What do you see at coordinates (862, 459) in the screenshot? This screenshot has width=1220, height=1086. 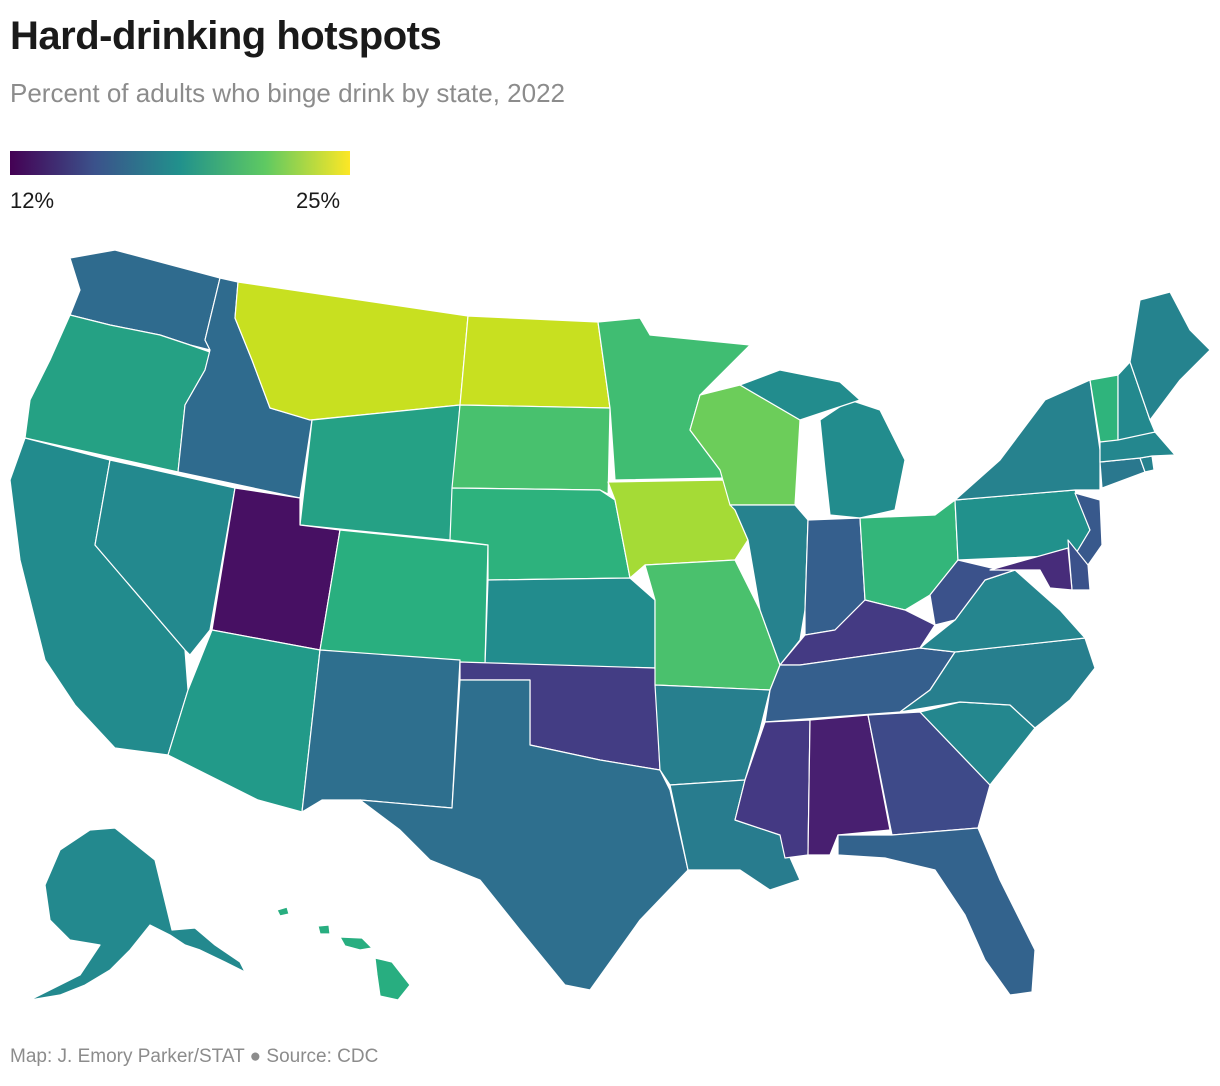 I see `state-mi` at bounding box center [862, 459].